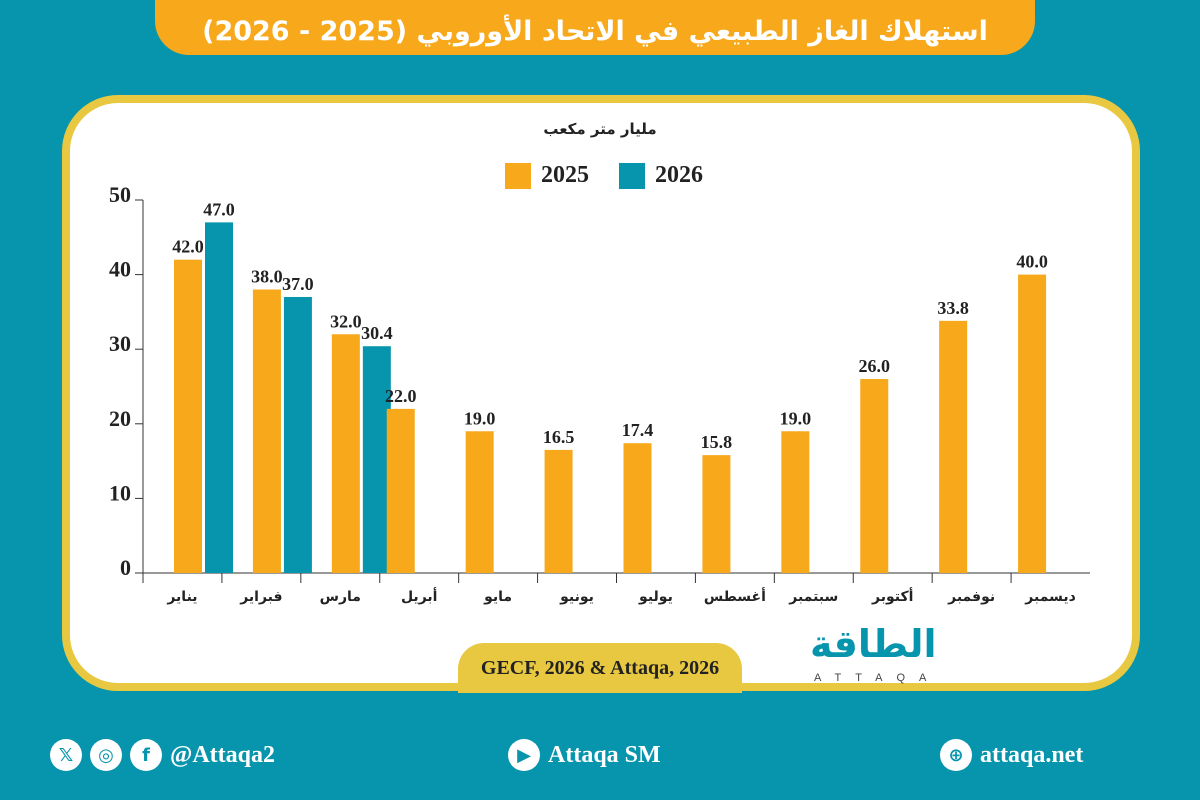  What do you see at coordinates (956, 755) in the screenshot?
I see `globe-icon: ⊕` at bounding box center [956, 755].